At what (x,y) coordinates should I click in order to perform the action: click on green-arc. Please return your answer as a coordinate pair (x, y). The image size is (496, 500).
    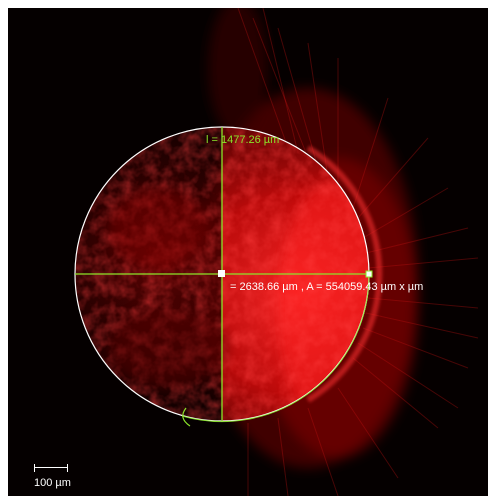
    Looking at the image, I should click on (275, 348).